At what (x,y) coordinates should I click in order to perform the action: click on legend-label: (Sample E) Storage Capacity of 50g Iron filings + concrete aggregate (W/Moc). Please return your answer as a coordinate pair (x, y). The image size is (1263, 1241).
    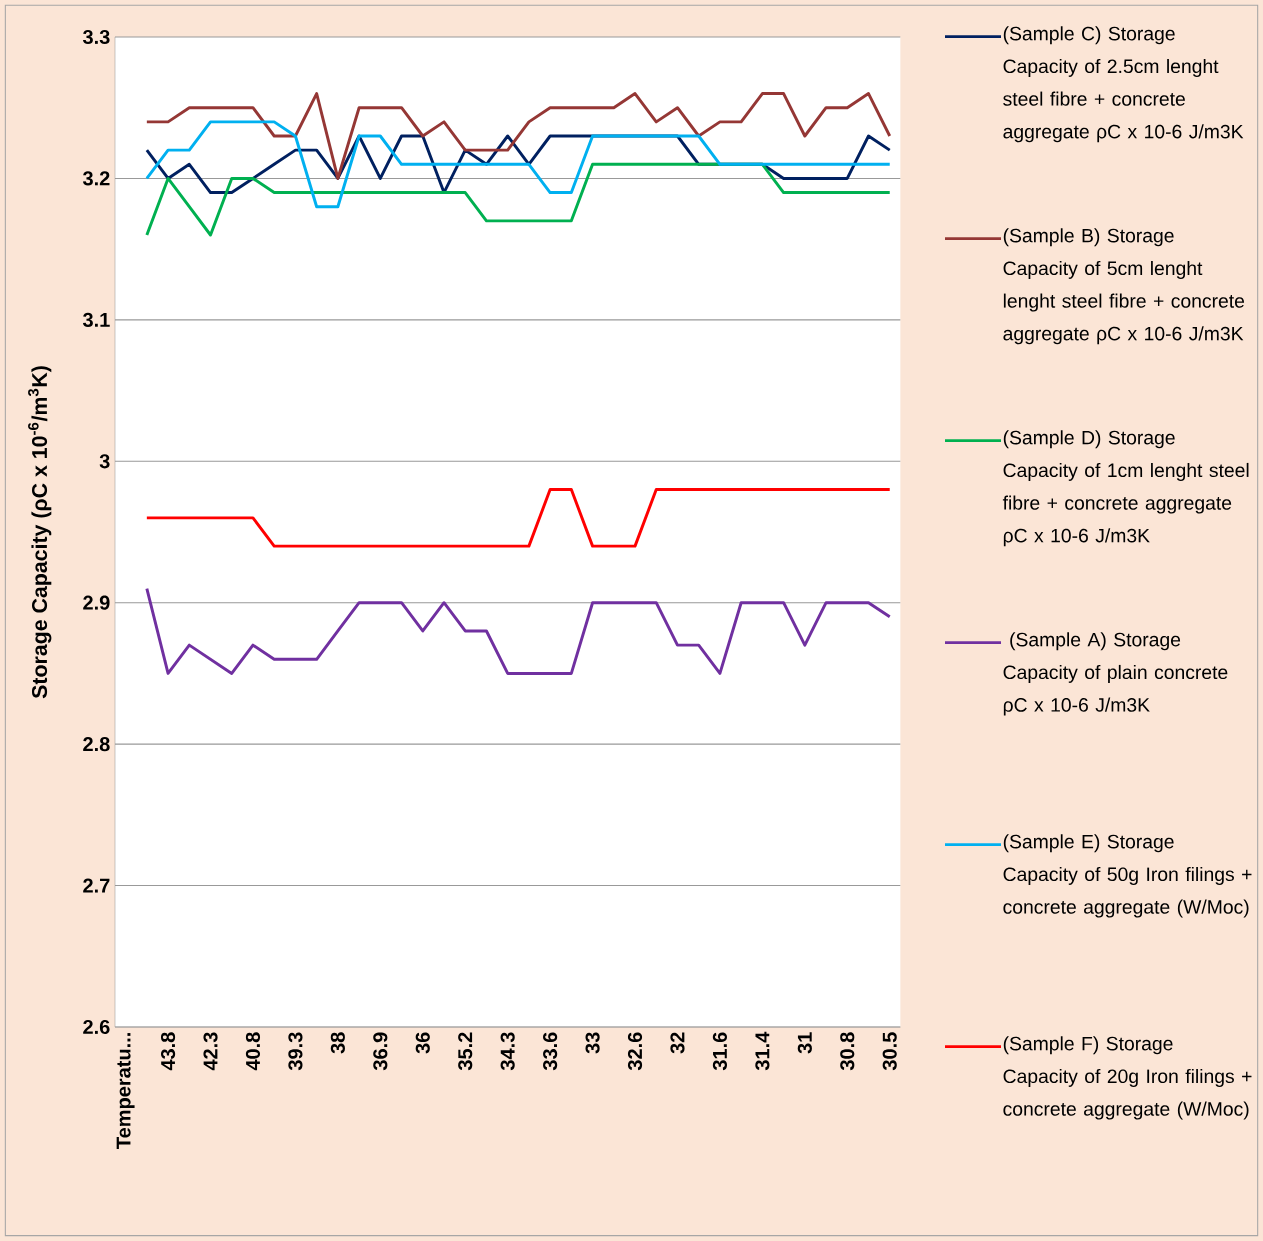
    Looking at the image, I should click on (1127, 876).